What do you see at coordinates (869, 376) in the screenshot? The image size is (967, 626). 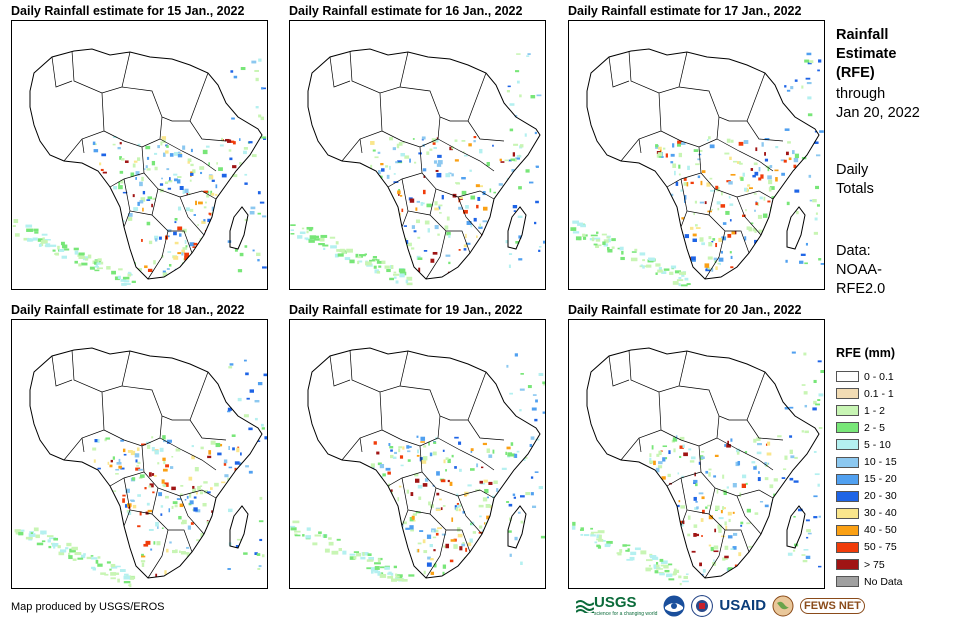 I see `legend-item: 0 - 0.1` at bounding box center [869, 376].